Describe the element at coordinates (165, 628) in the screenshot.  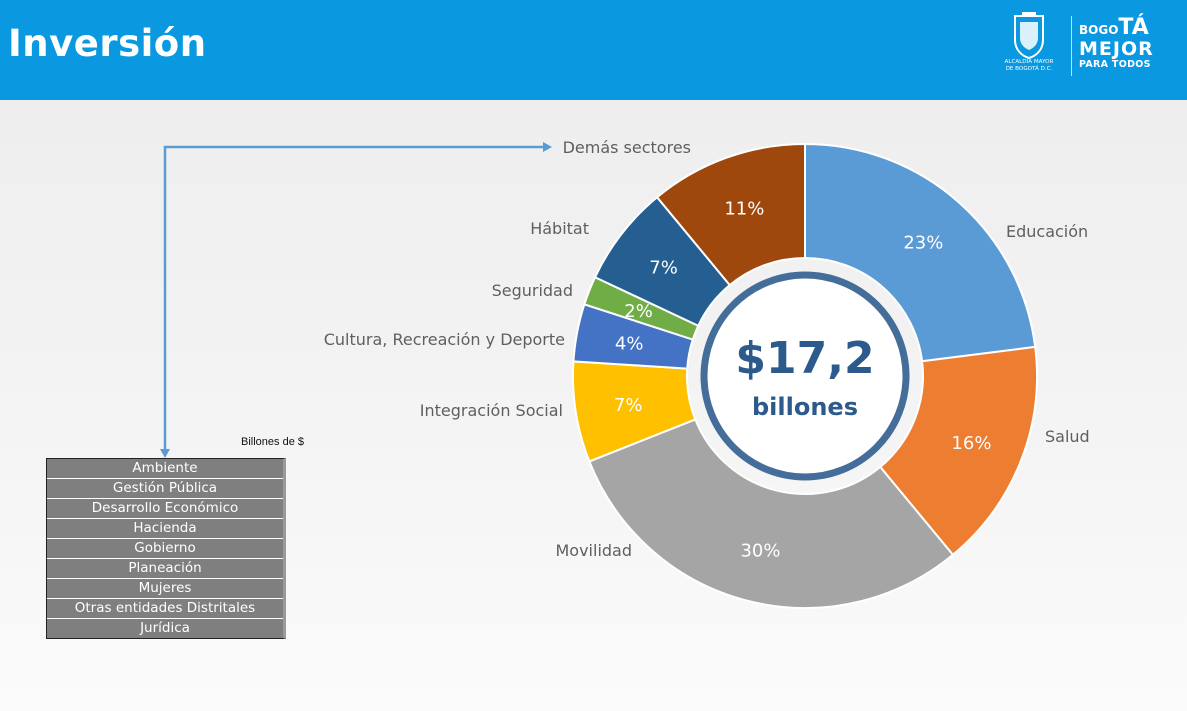
I see `table-row: Jurídica` at that location.